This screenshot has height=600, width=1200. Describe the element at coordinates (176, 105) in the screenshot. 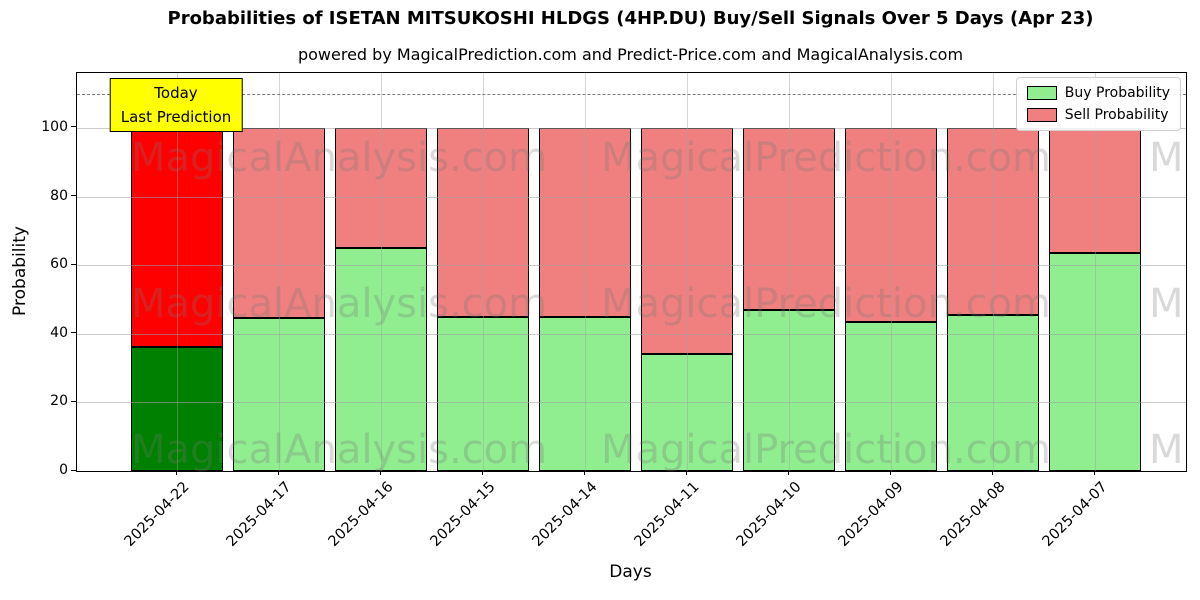

I see `today-annotation: Today Last Prediction` at that location.